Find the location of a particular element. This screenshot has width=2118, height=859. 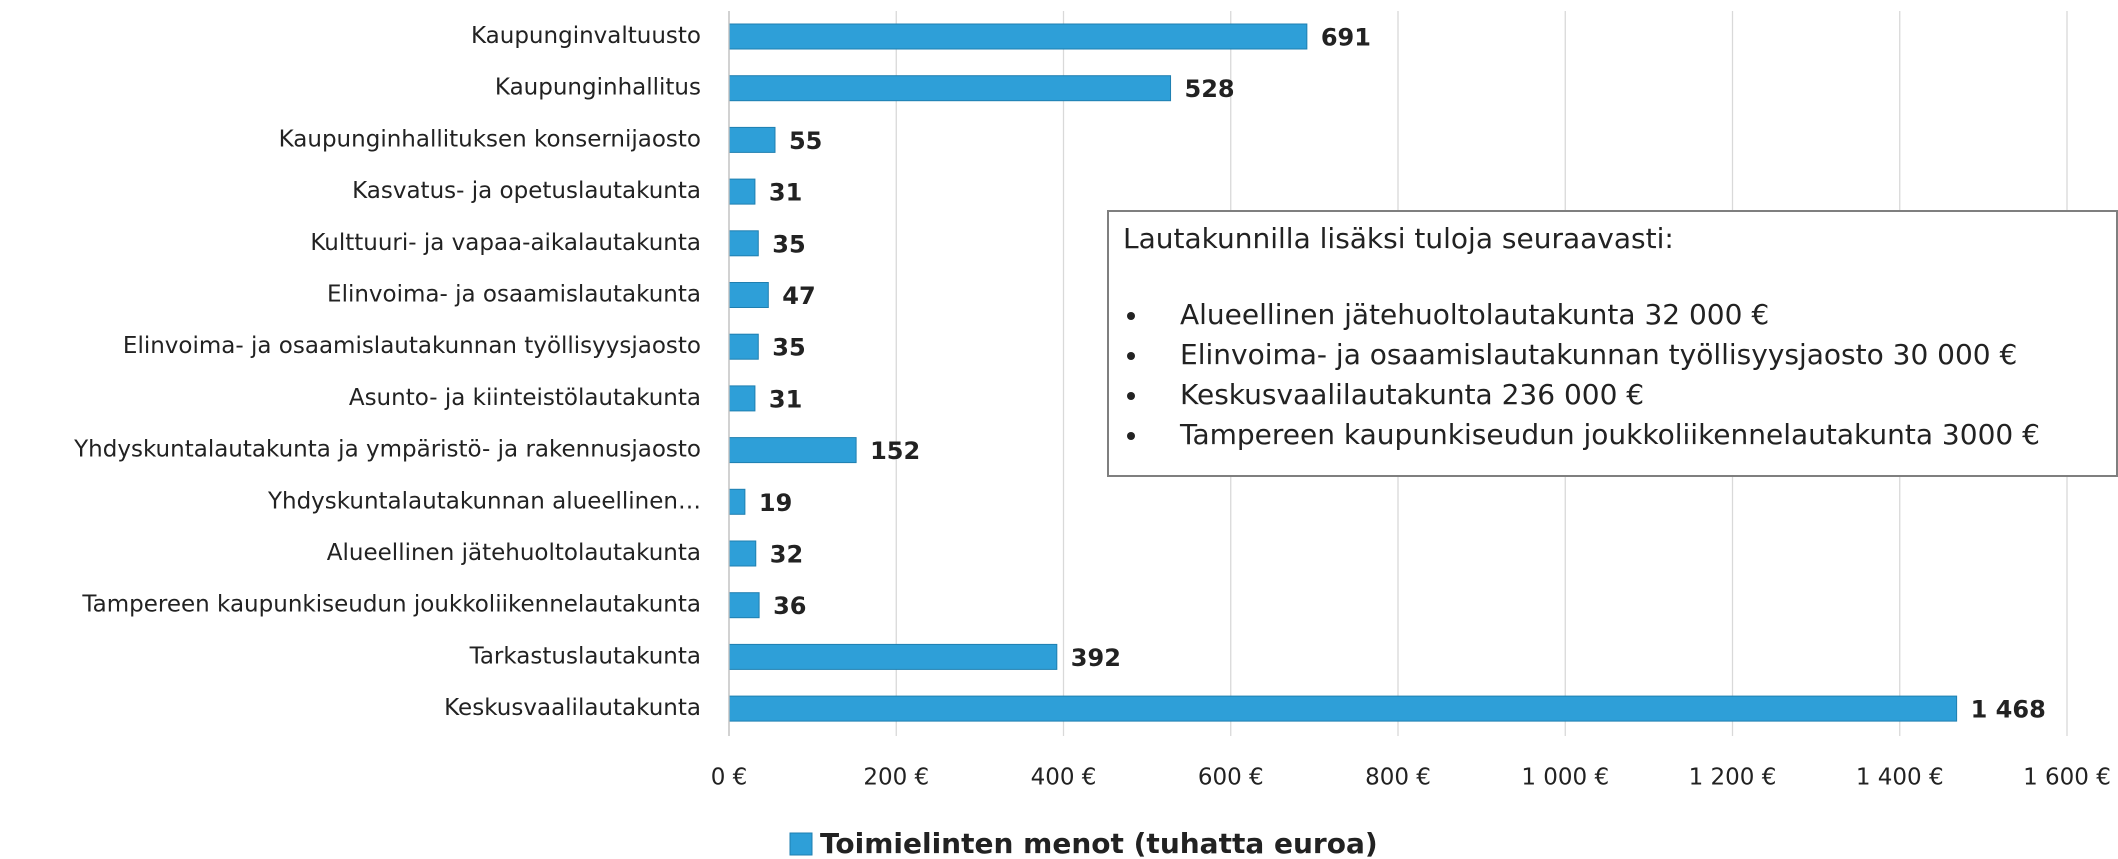

value-label: 55 is located at coordinates (805, 141).